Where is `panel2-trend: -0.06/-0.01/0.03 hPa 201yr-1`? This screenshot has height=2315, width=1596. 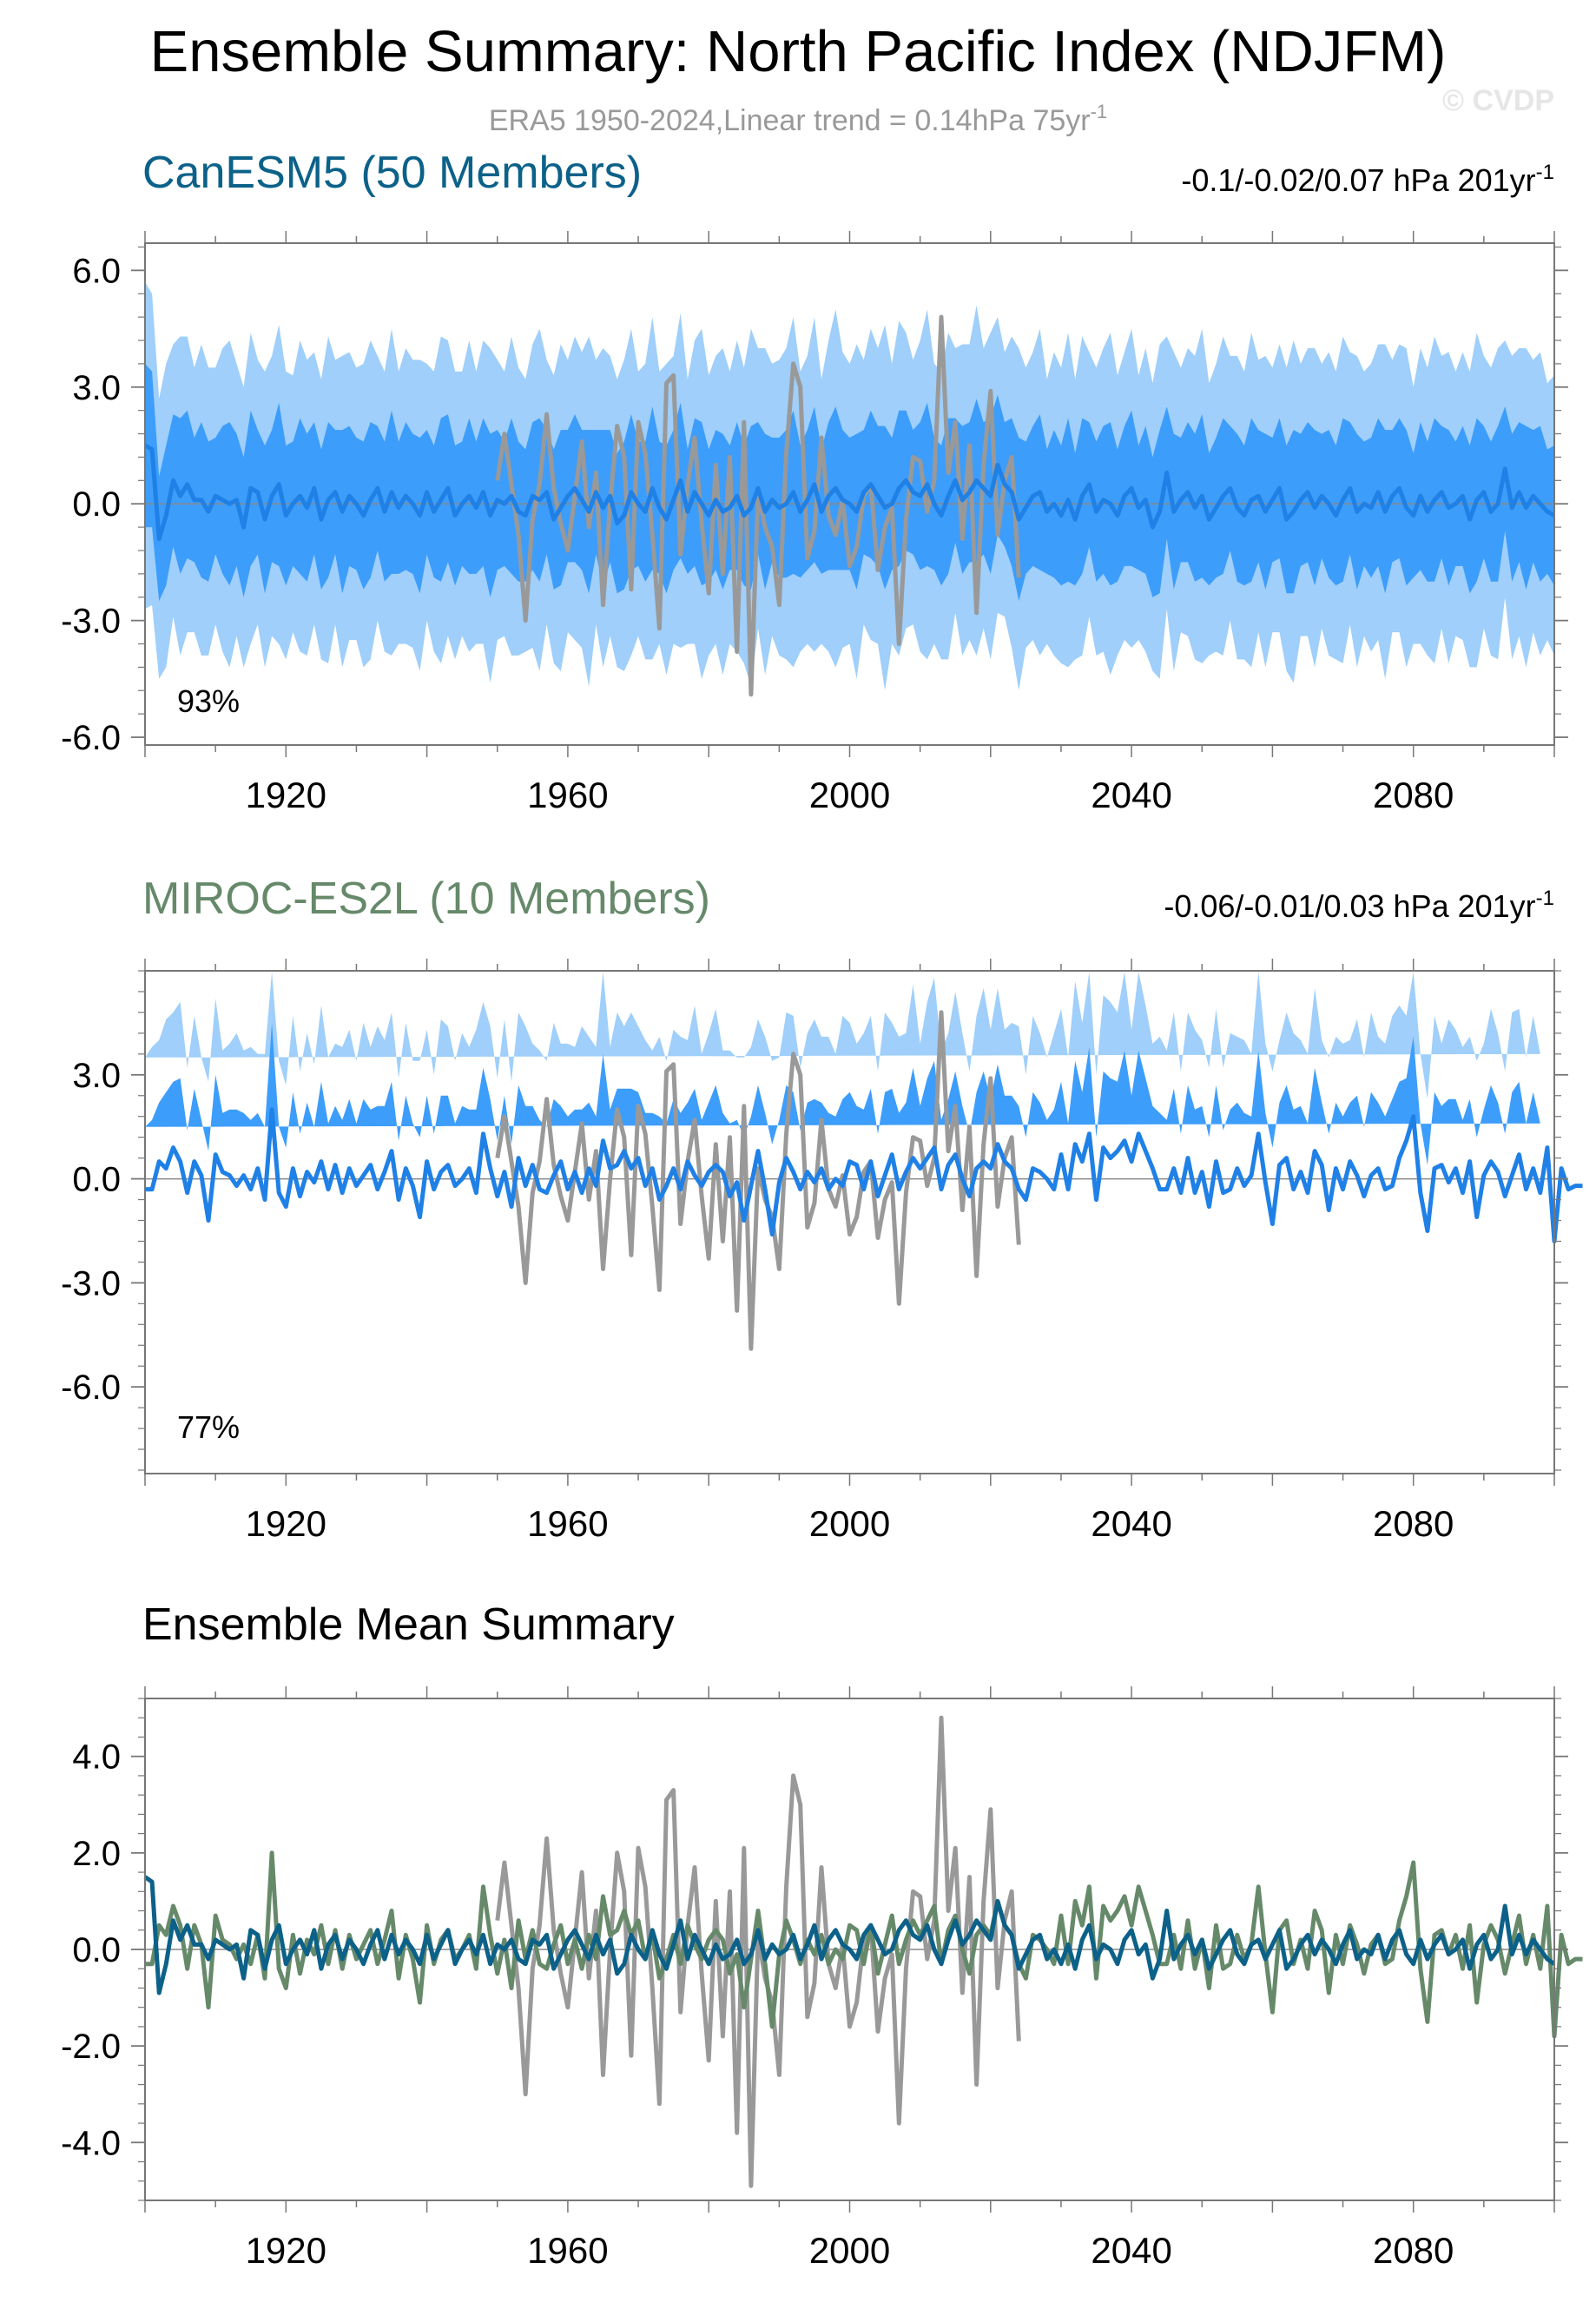
panel2-trend: -0.06/-0.01/0.03 hPa 201yr-1 is located at coordinates (1359, 905).